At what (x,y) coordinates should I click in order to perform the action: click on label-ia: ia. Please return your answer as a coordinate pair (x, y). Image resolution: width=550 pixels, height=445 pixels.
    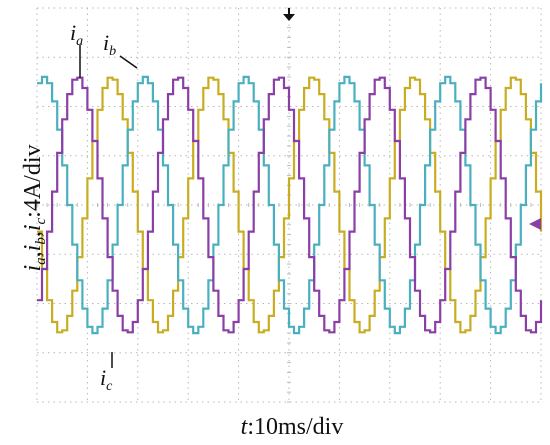
    Looking at the image, I should click on (76, 49).